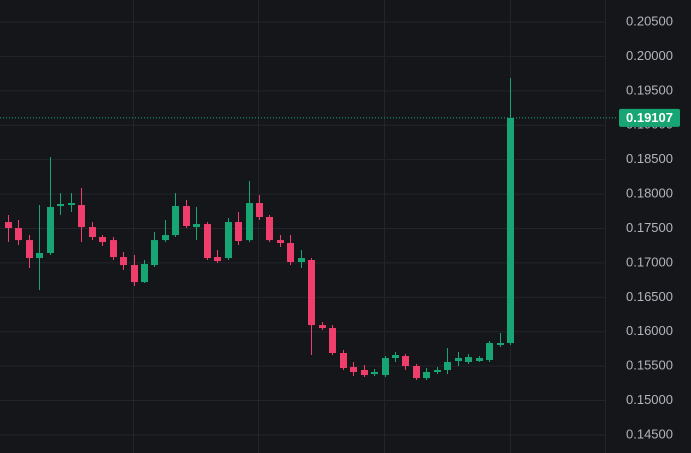 The height and width of the screenshot is (453, 691). Describe the element at coordinates (649, 193) in the screenshot. I see `y-tick-label: 0.18000` at that location.